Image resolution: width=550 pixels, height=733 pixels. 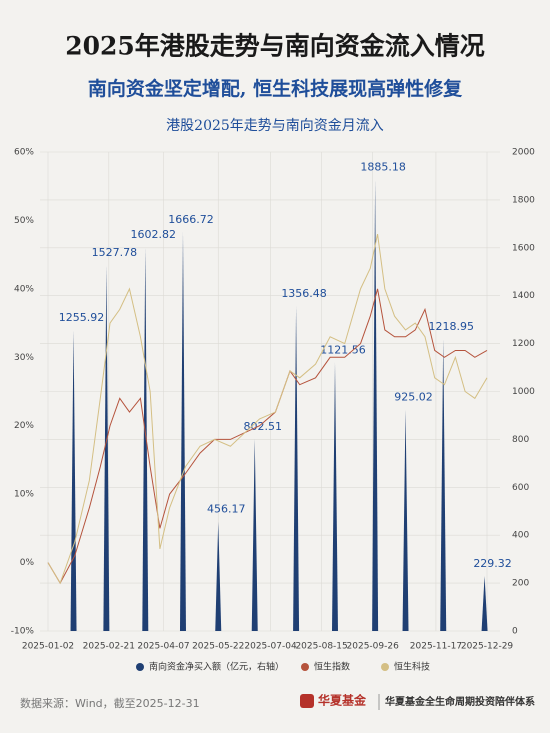 I want to click on logo: 华夏基金, so click(x=342, y=700).